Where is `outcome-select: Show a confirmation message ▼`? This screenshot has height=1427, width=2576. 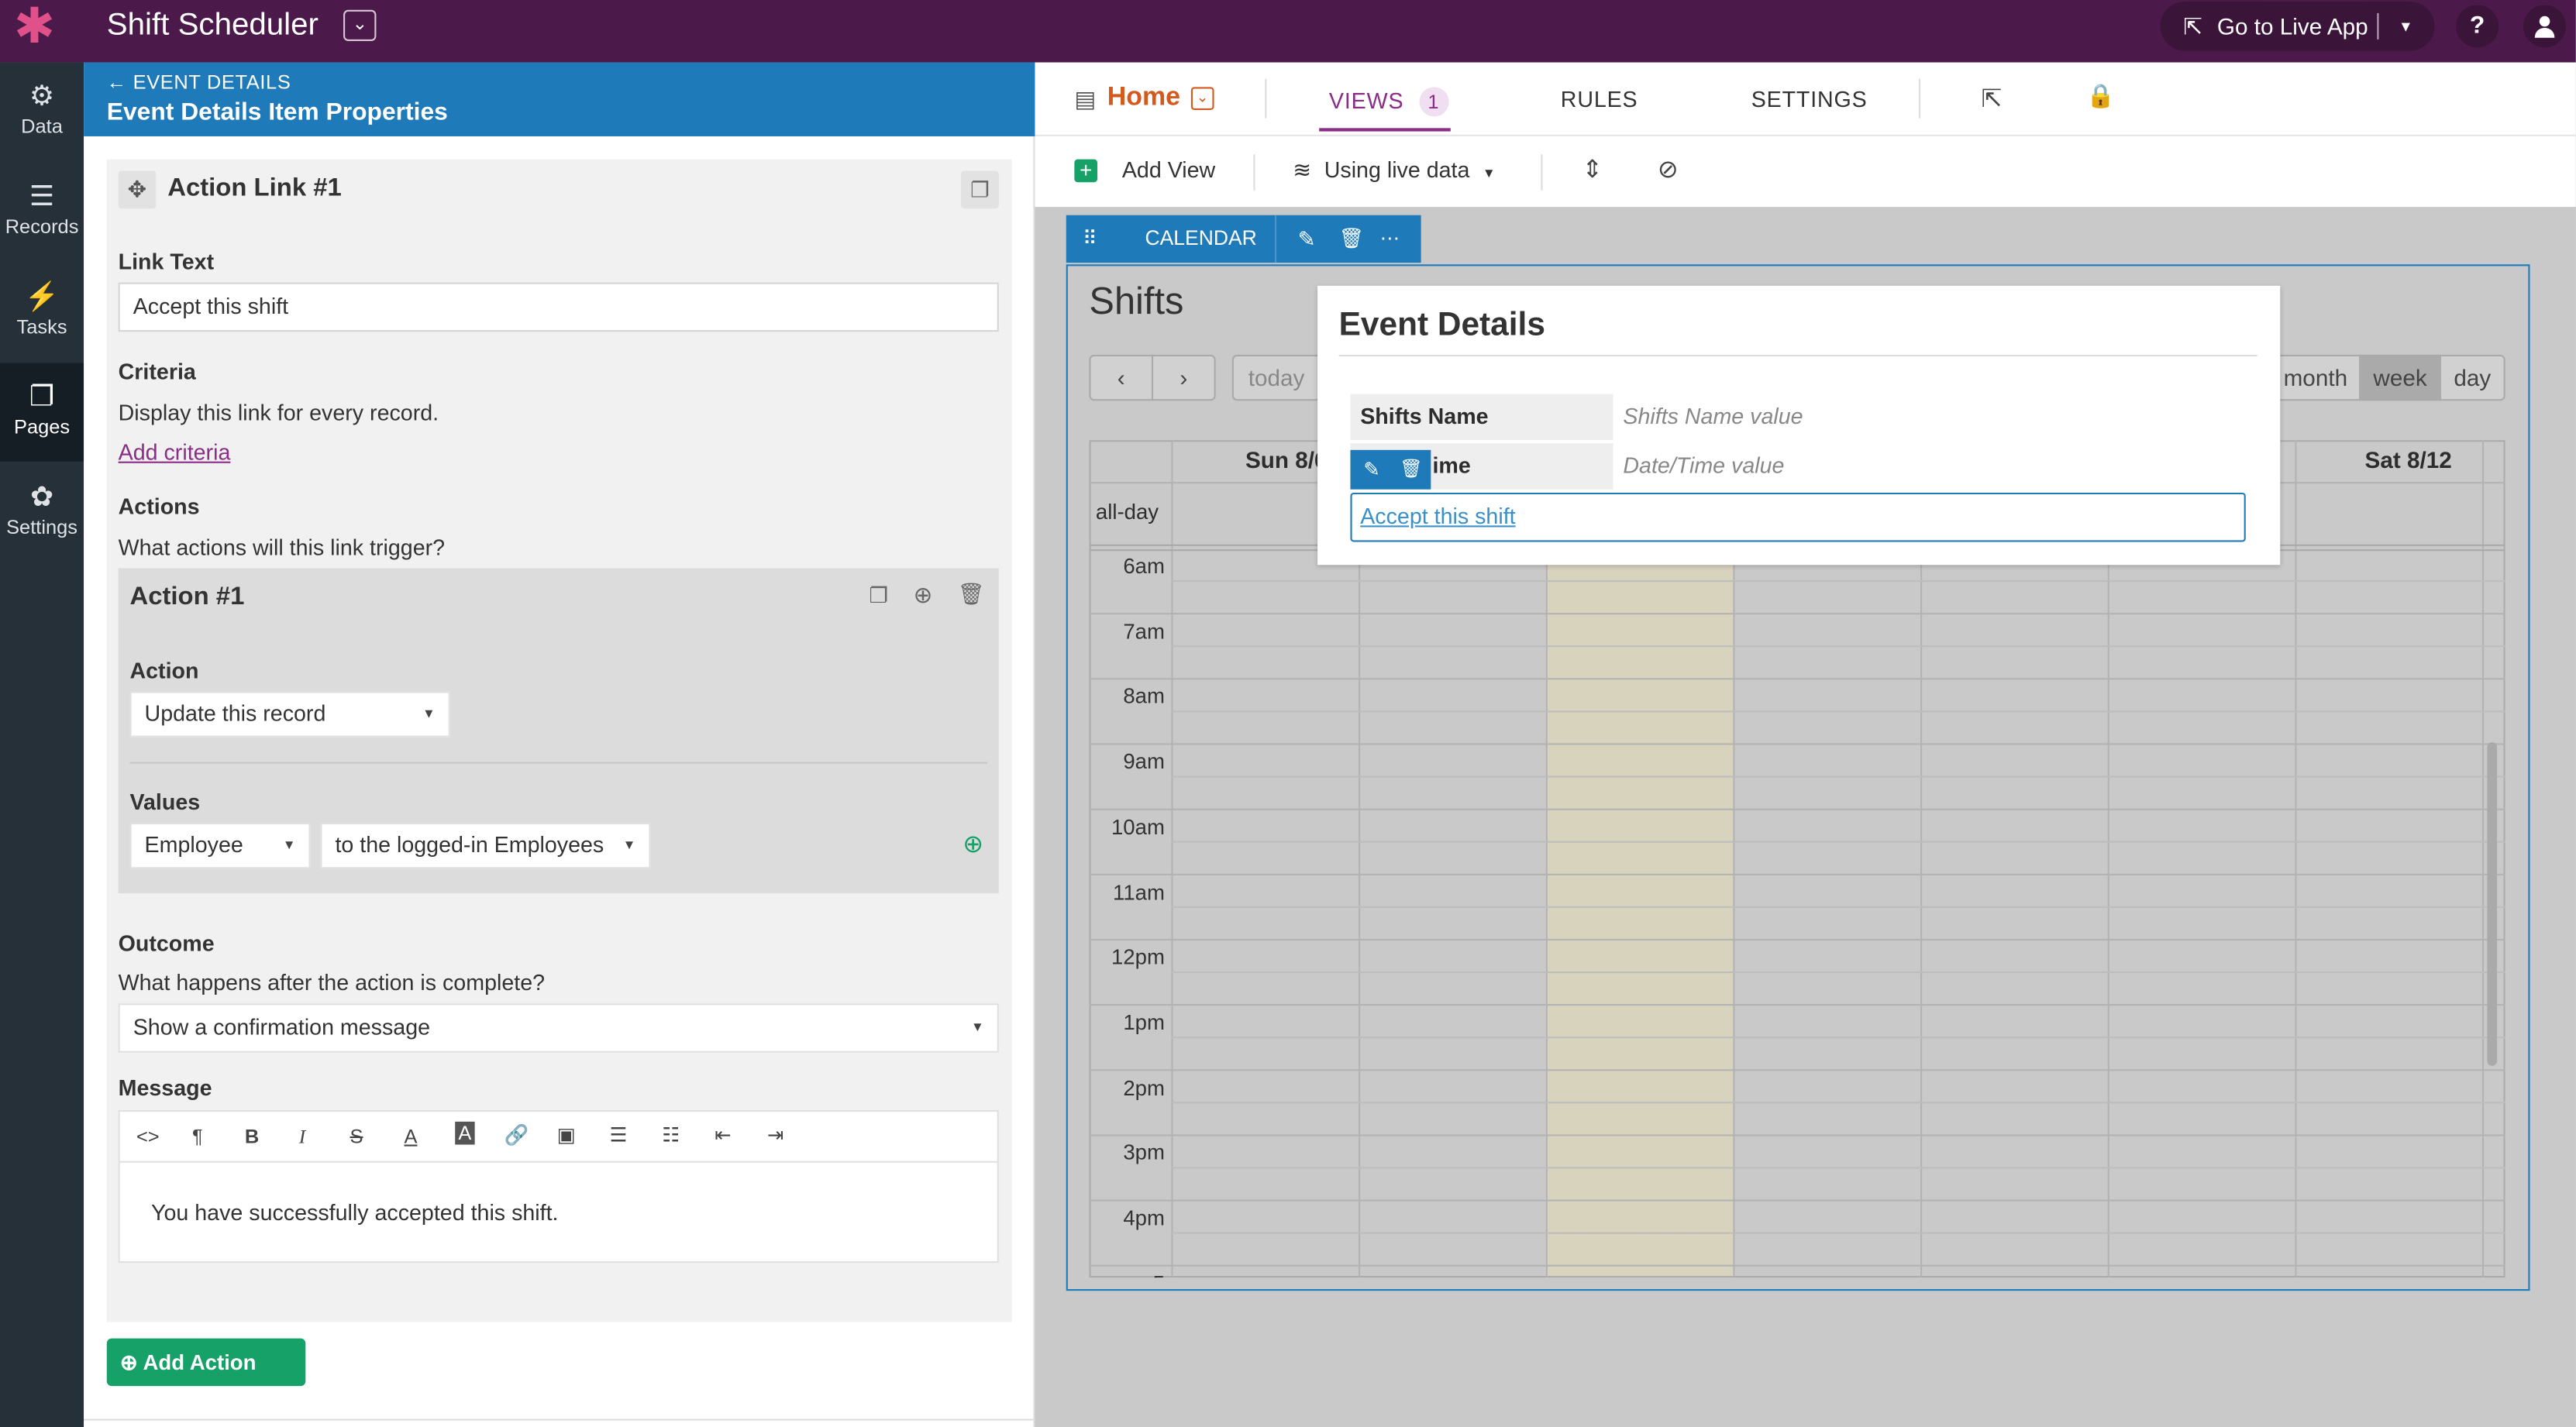
outcome-select: Show a confirmation message ▼ is located at coordinates (558, 1028).